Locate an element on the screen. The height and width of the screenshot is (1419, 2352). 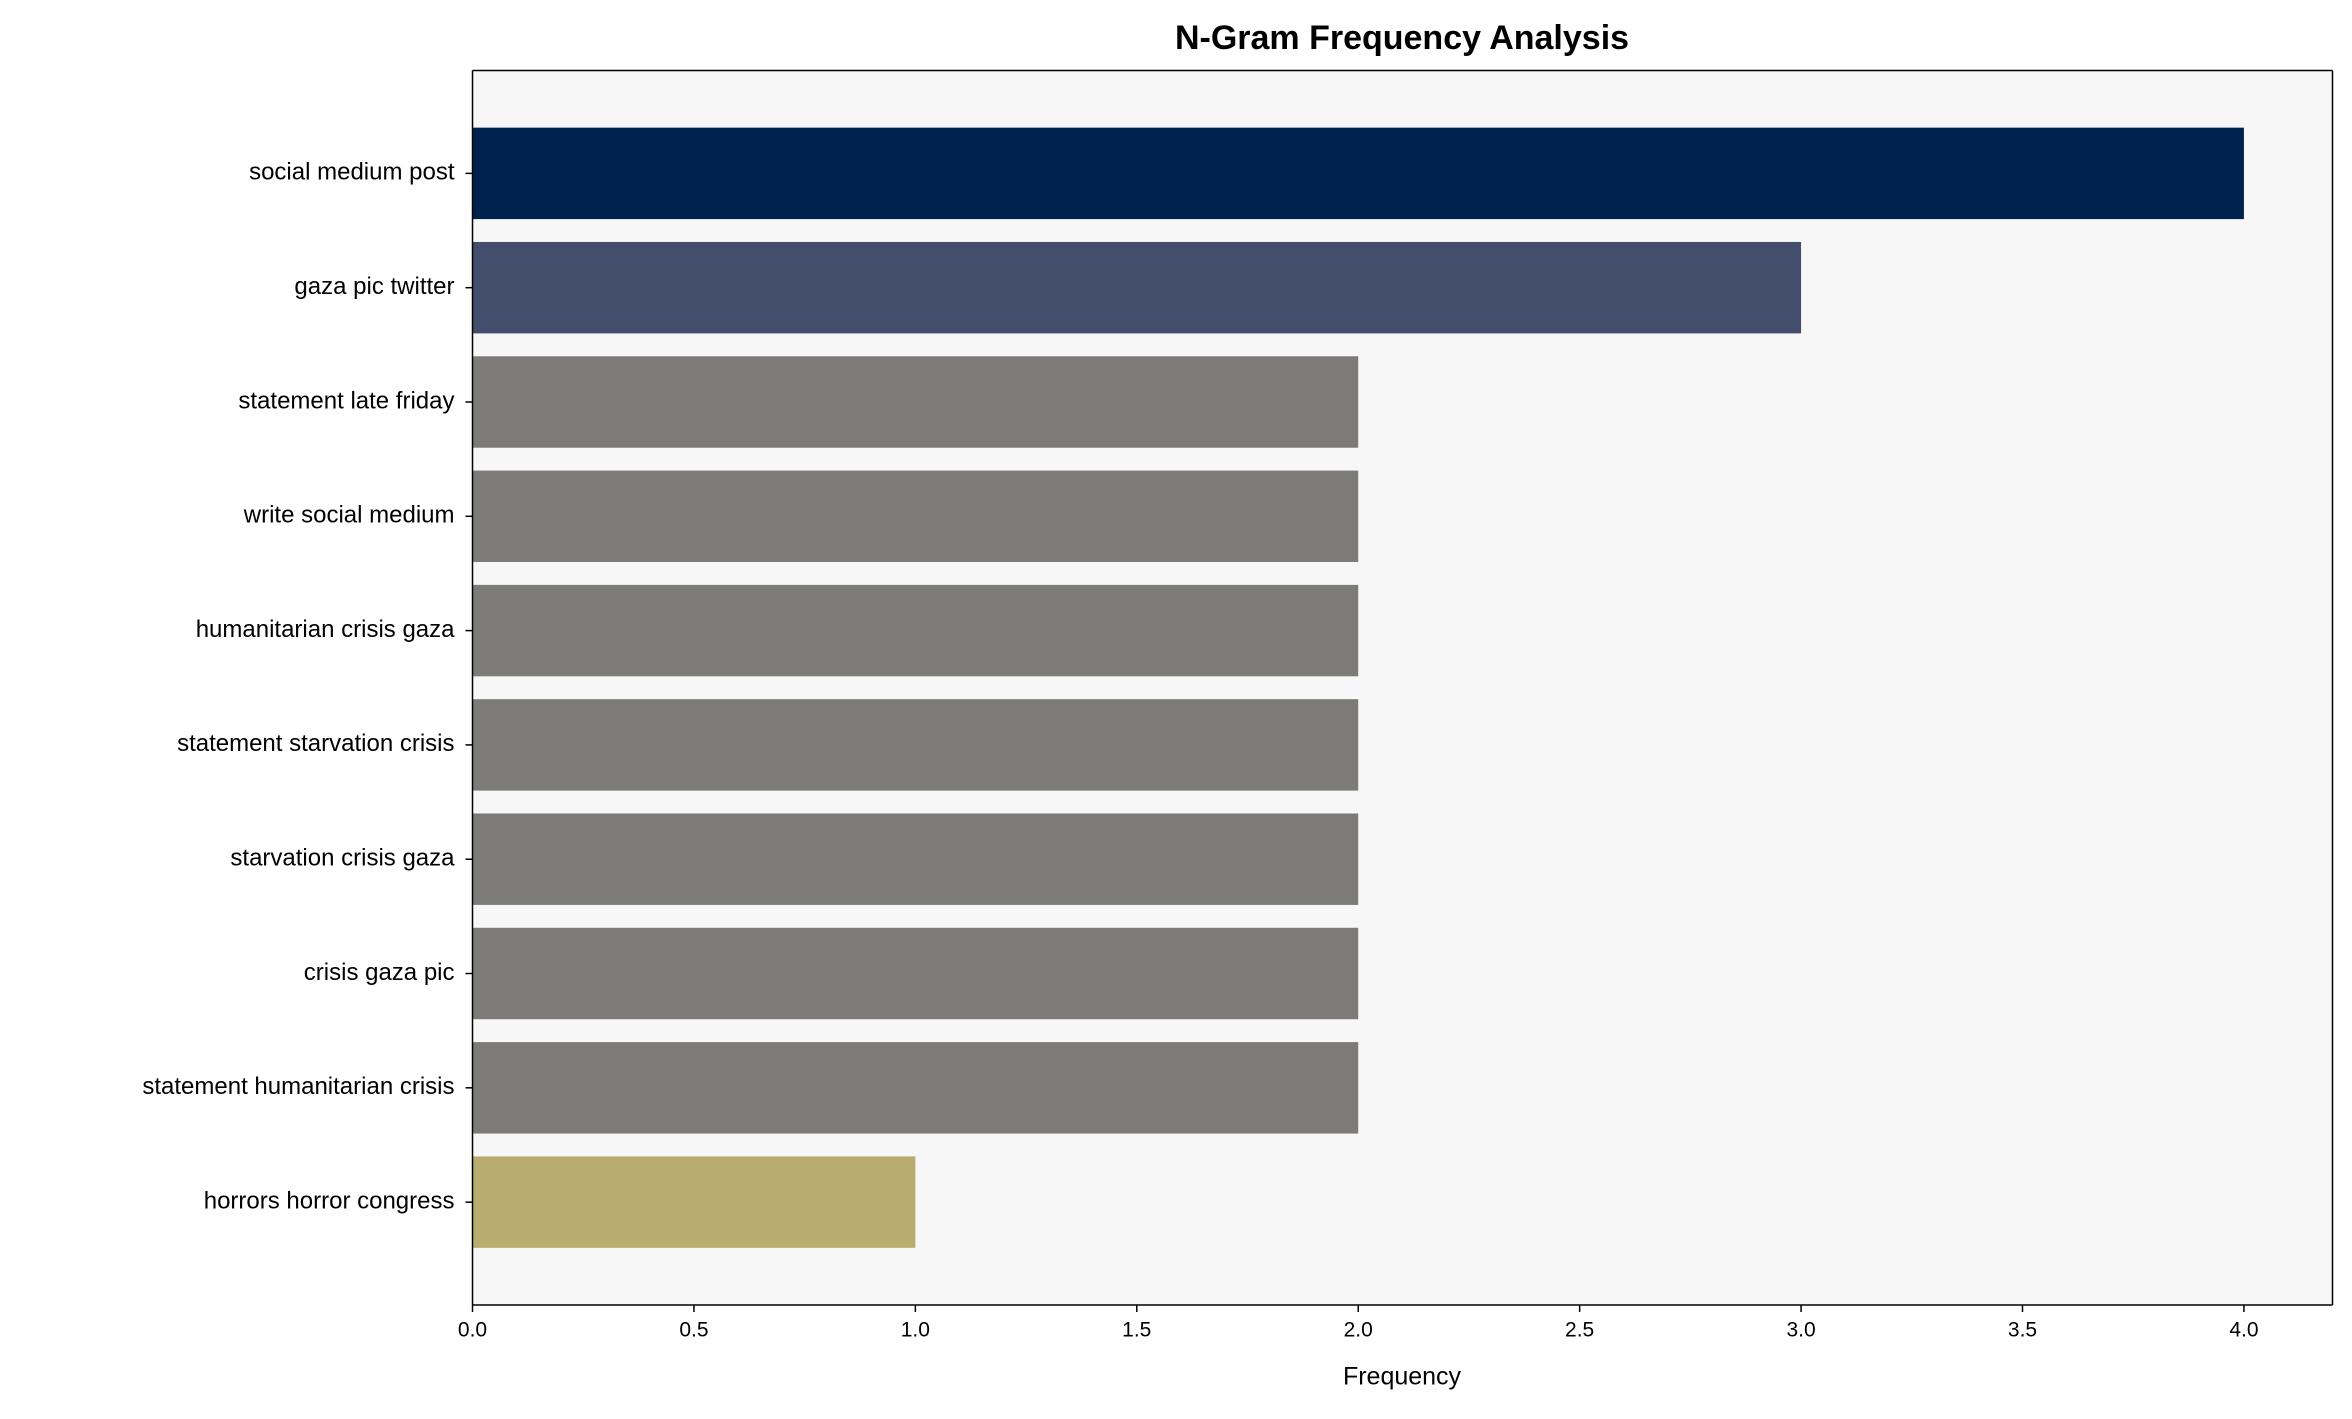
x-tick-label: 4.0 is located at coordinates (2243, 1330).